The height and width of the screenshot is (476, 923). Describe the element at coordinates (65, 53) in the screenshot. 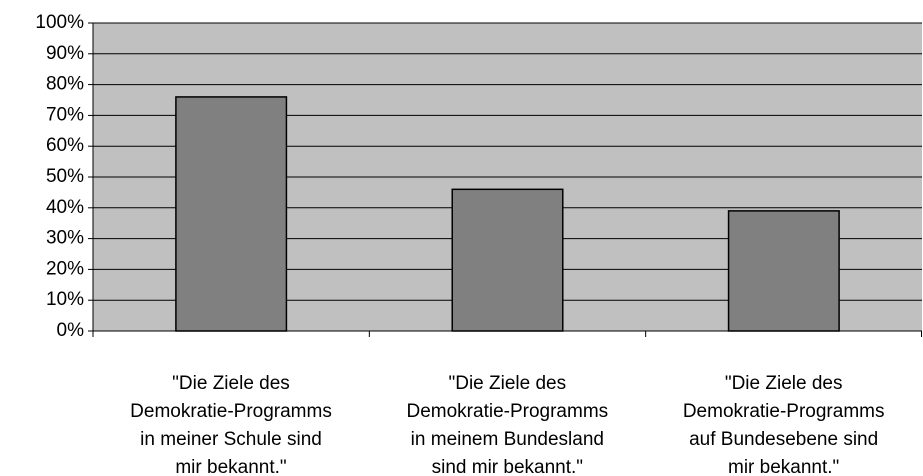

I see `y-tick-label: 90%` at that location.